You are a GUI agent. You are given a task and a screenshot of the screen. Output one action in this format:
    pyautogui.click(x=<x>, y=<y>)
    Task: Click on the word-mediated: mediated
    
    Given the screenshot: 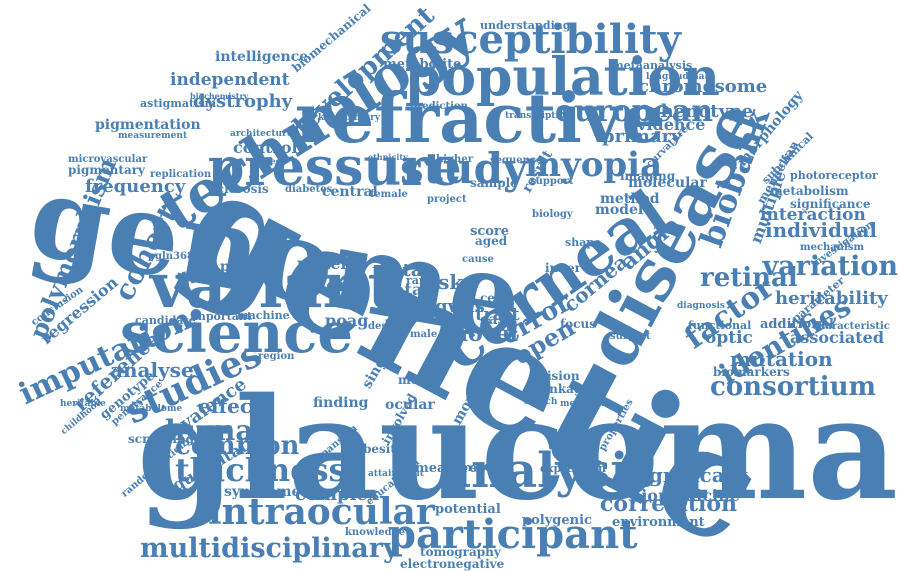 What is the action you would take?
    pyautogui.click(x=583, y=404)
    